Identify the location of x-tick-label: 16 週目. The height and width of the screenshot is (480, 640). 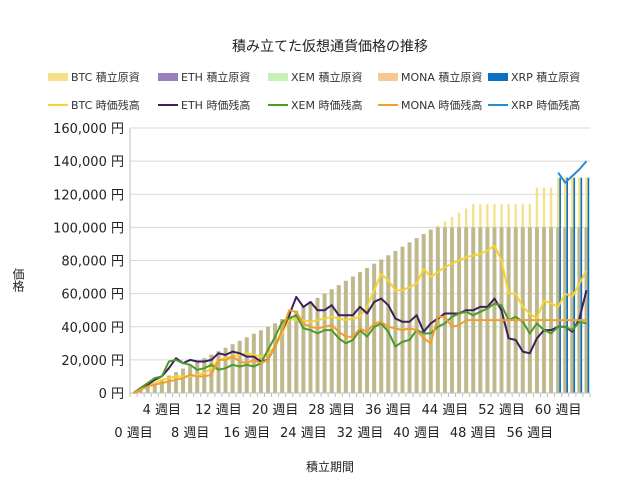
(246, 433).